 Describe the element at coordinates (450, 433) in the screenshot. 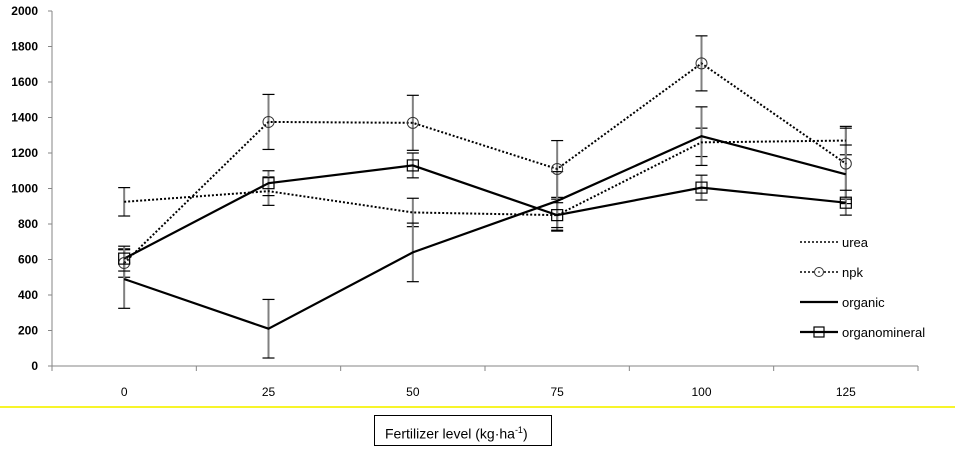

I see `x-axis-title-main: Fertilizer level (kg·ha` at that location.